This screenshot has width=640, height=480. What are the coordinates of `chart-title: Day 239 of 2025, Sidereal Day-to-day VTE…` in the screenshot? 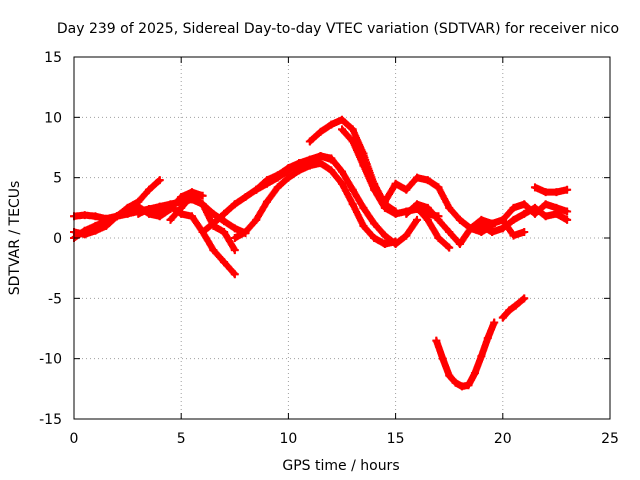 It's located at (338, 29).